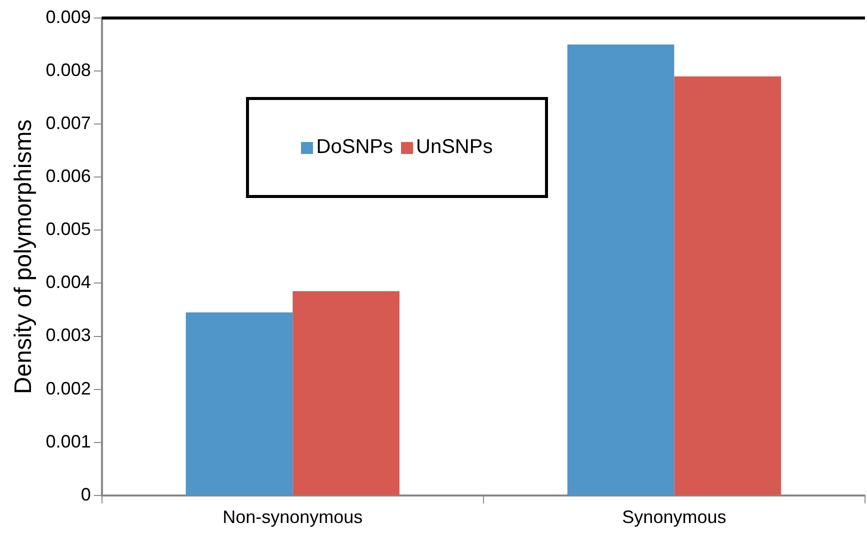 Image resolution: width=867 pixels, height=539 pixels. What do you see at coordinates (68, 441) in the screenshot?
I see `y-tick-label: 0.001` at bounding box center [68, 441].